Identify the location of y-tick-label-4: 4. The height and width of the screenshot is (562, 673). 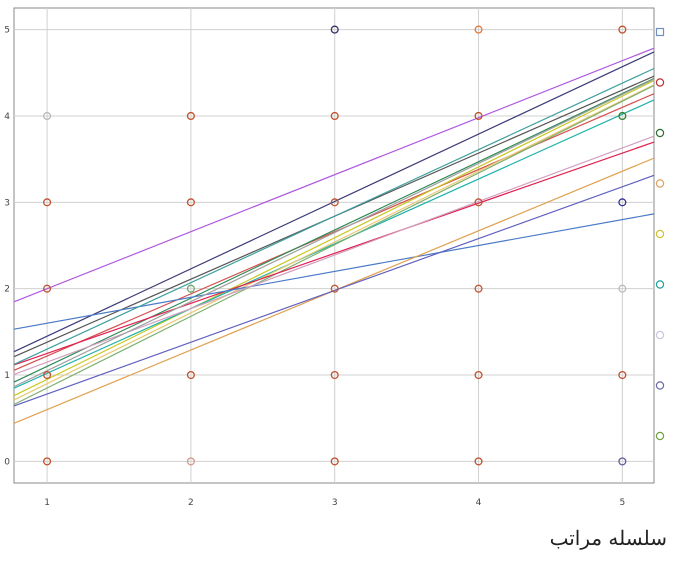
(7, 117).